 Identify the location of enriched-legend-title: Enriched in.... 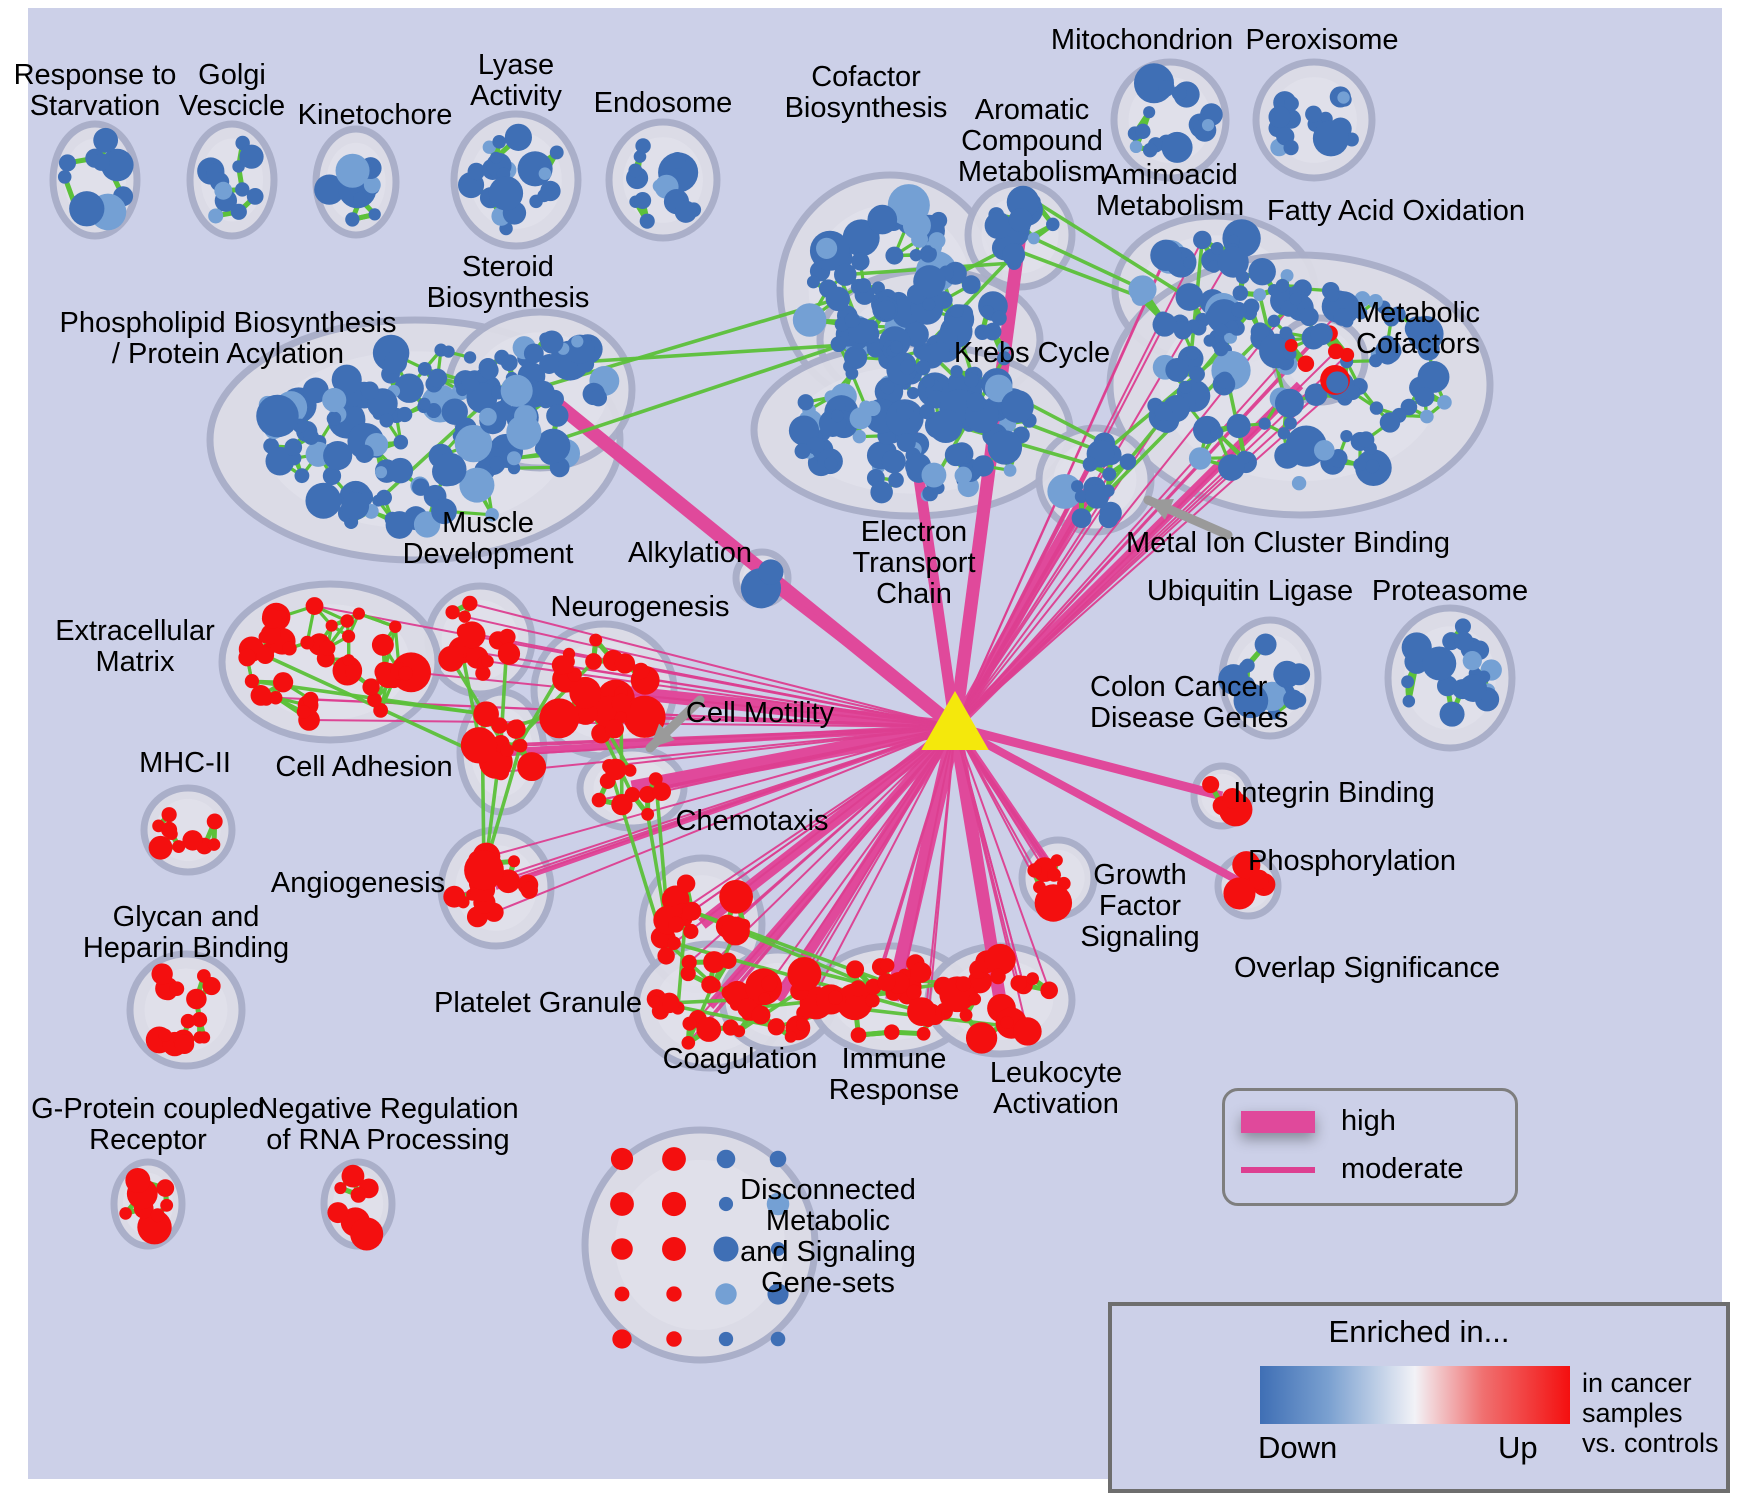
(1419, 1331).